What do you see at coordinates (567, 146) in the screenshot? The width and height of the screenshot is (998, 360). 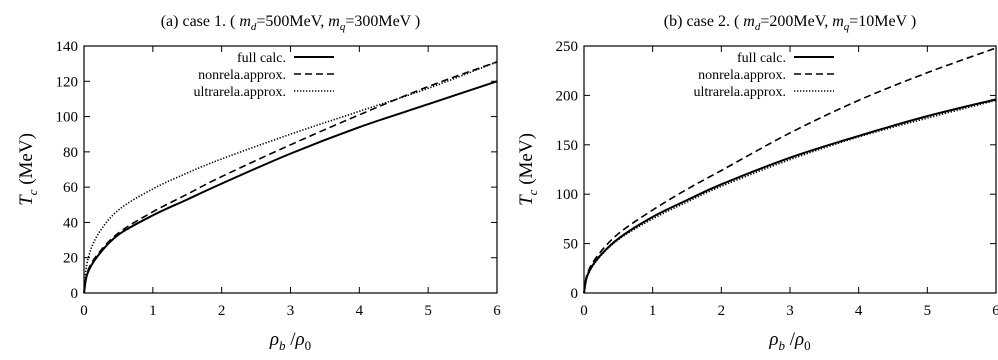 I see `y-tick-label: 150` at bounding box center [567, 146].